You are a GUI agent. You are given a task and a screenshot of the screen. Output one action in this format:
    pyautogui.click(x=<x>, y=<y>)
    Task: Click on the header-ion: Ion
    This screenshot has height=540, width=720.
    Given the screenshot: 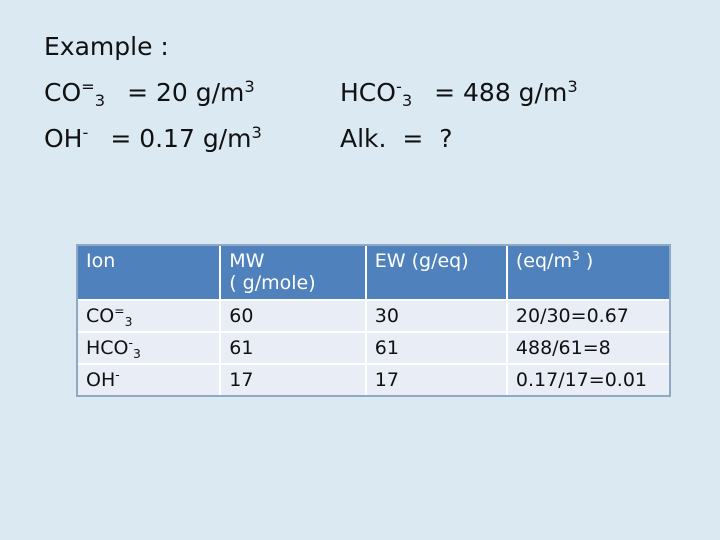 What is the action you would take?
    pyautogui.click(x=150, y=273)
    